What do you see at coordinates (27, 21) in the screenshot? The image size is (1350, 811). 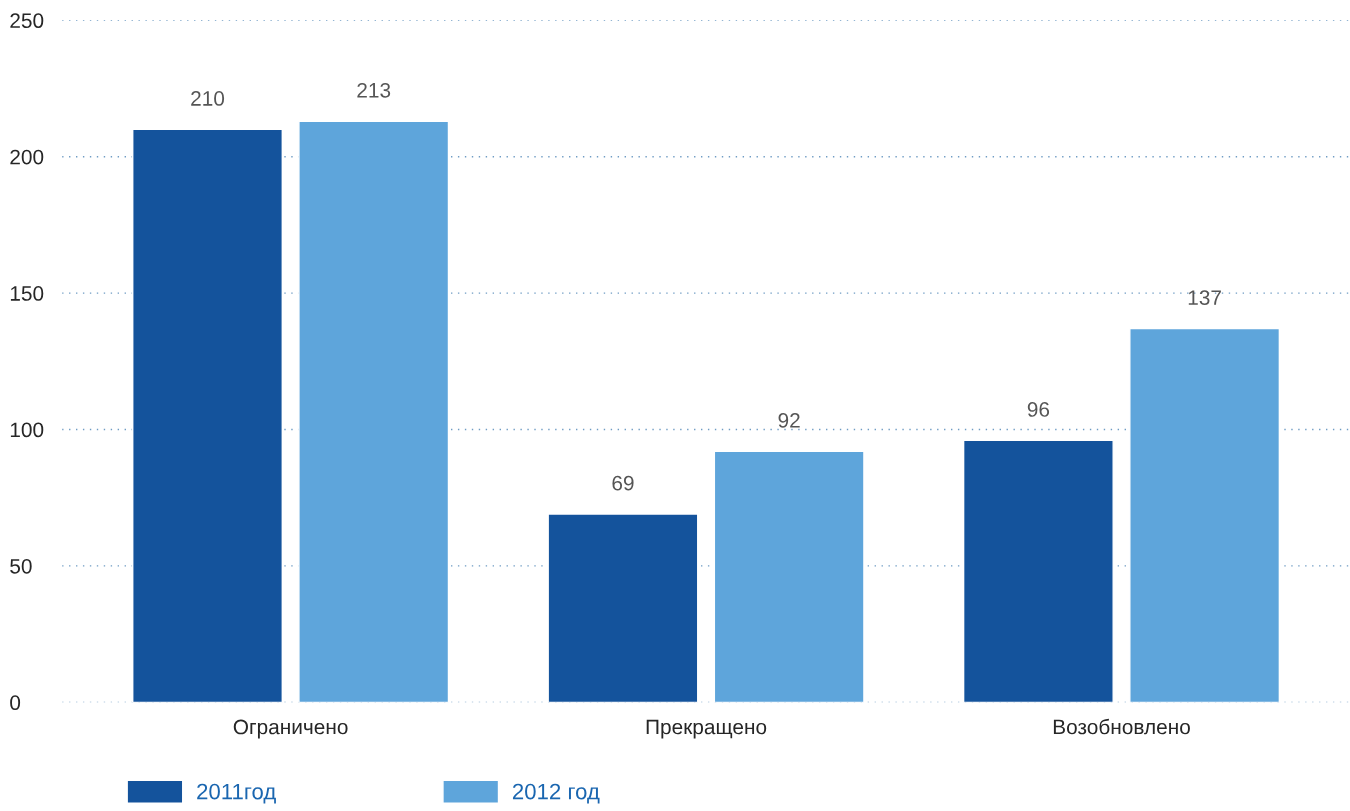 I see `y-tick-label: 250` at bounding box center [27, 21].